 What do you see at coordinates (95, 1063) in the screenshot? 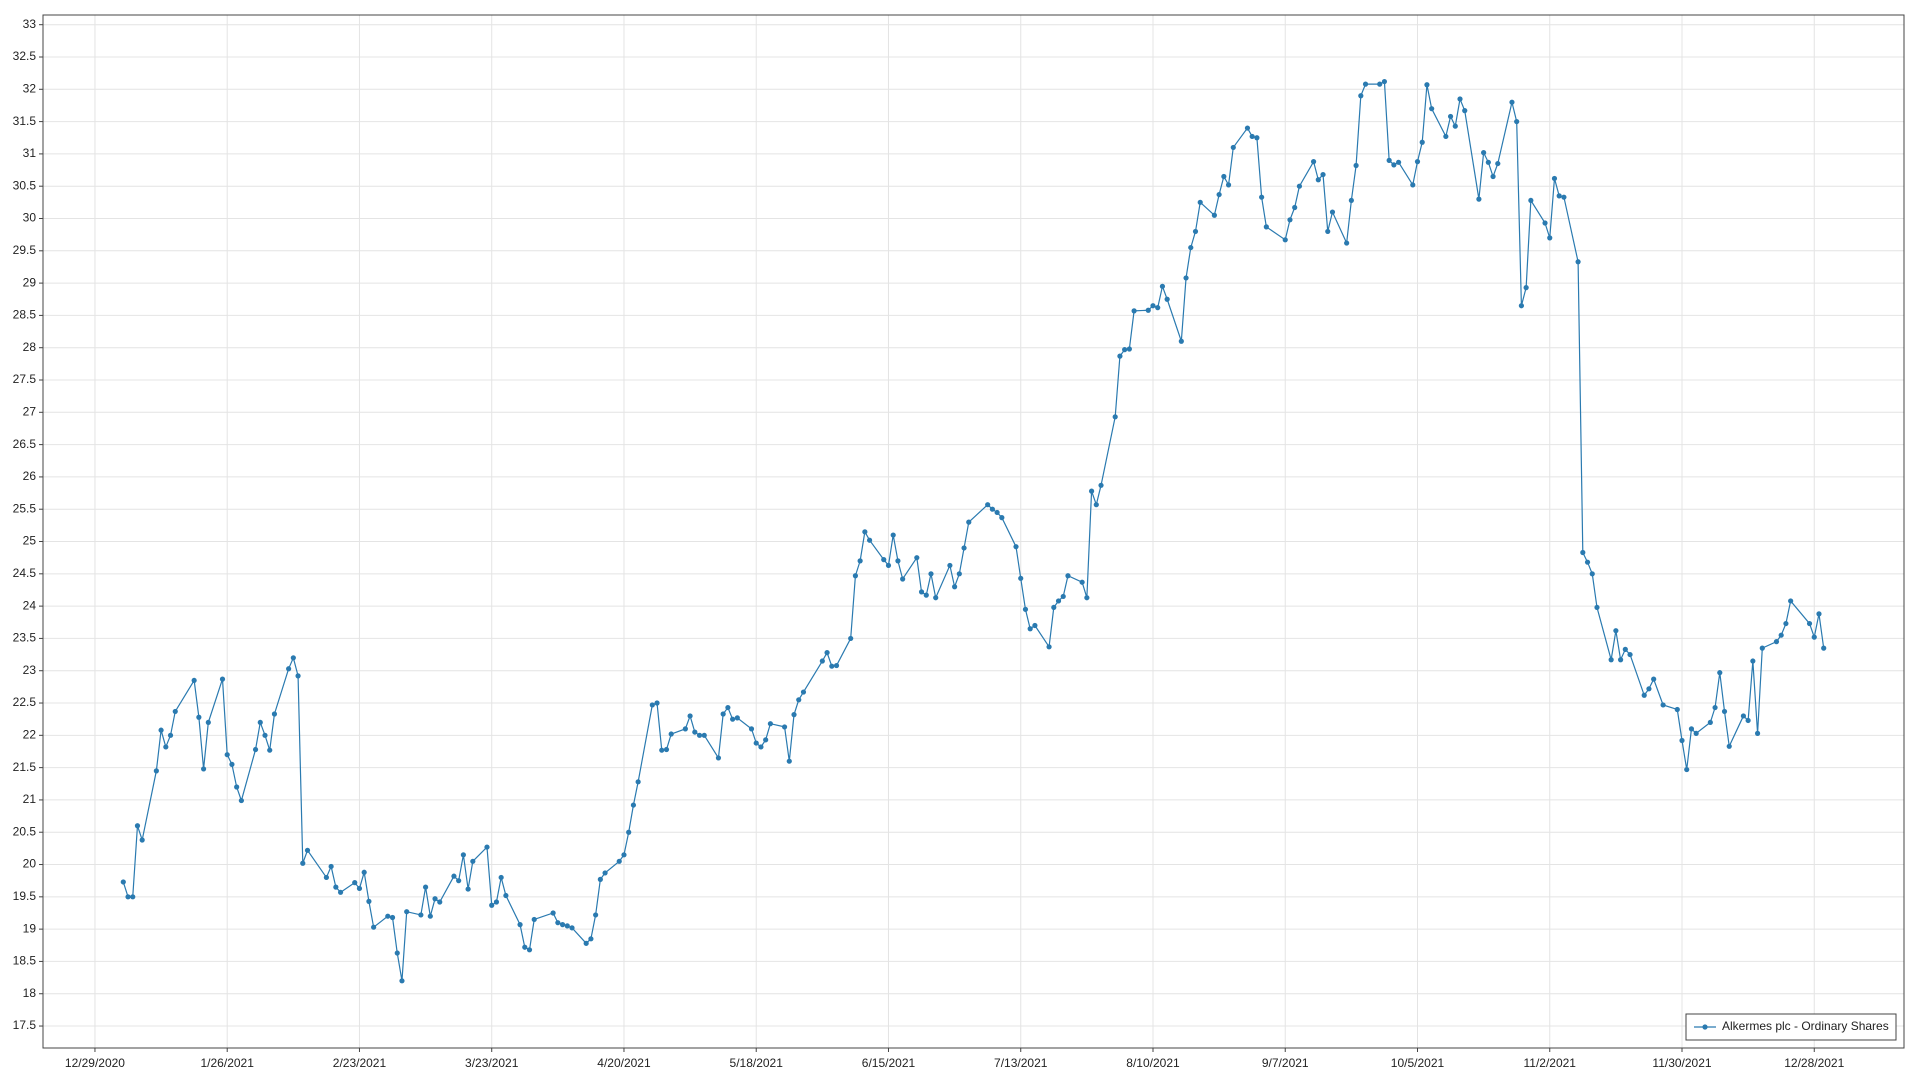
I see `x-tick-label: 12/29/2020` at bounding box center [95, 1063].